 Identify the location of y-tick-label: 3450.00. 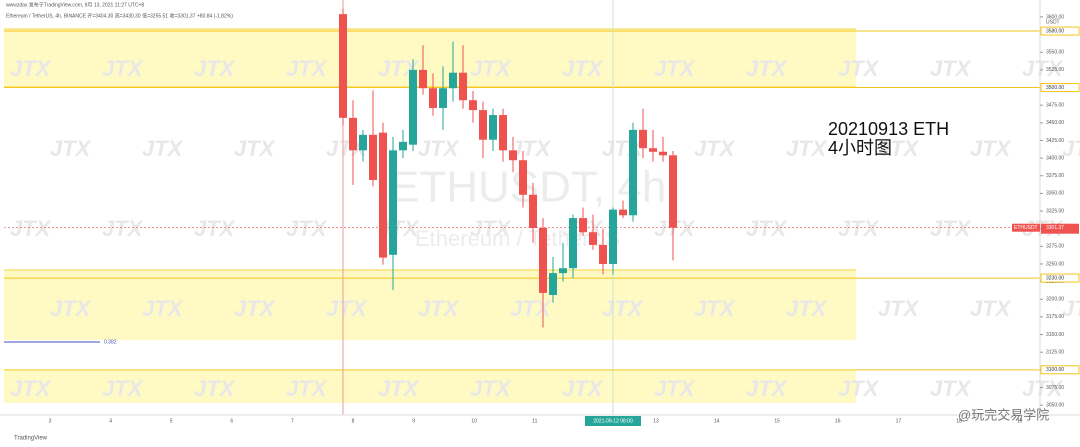
(1055, 123).